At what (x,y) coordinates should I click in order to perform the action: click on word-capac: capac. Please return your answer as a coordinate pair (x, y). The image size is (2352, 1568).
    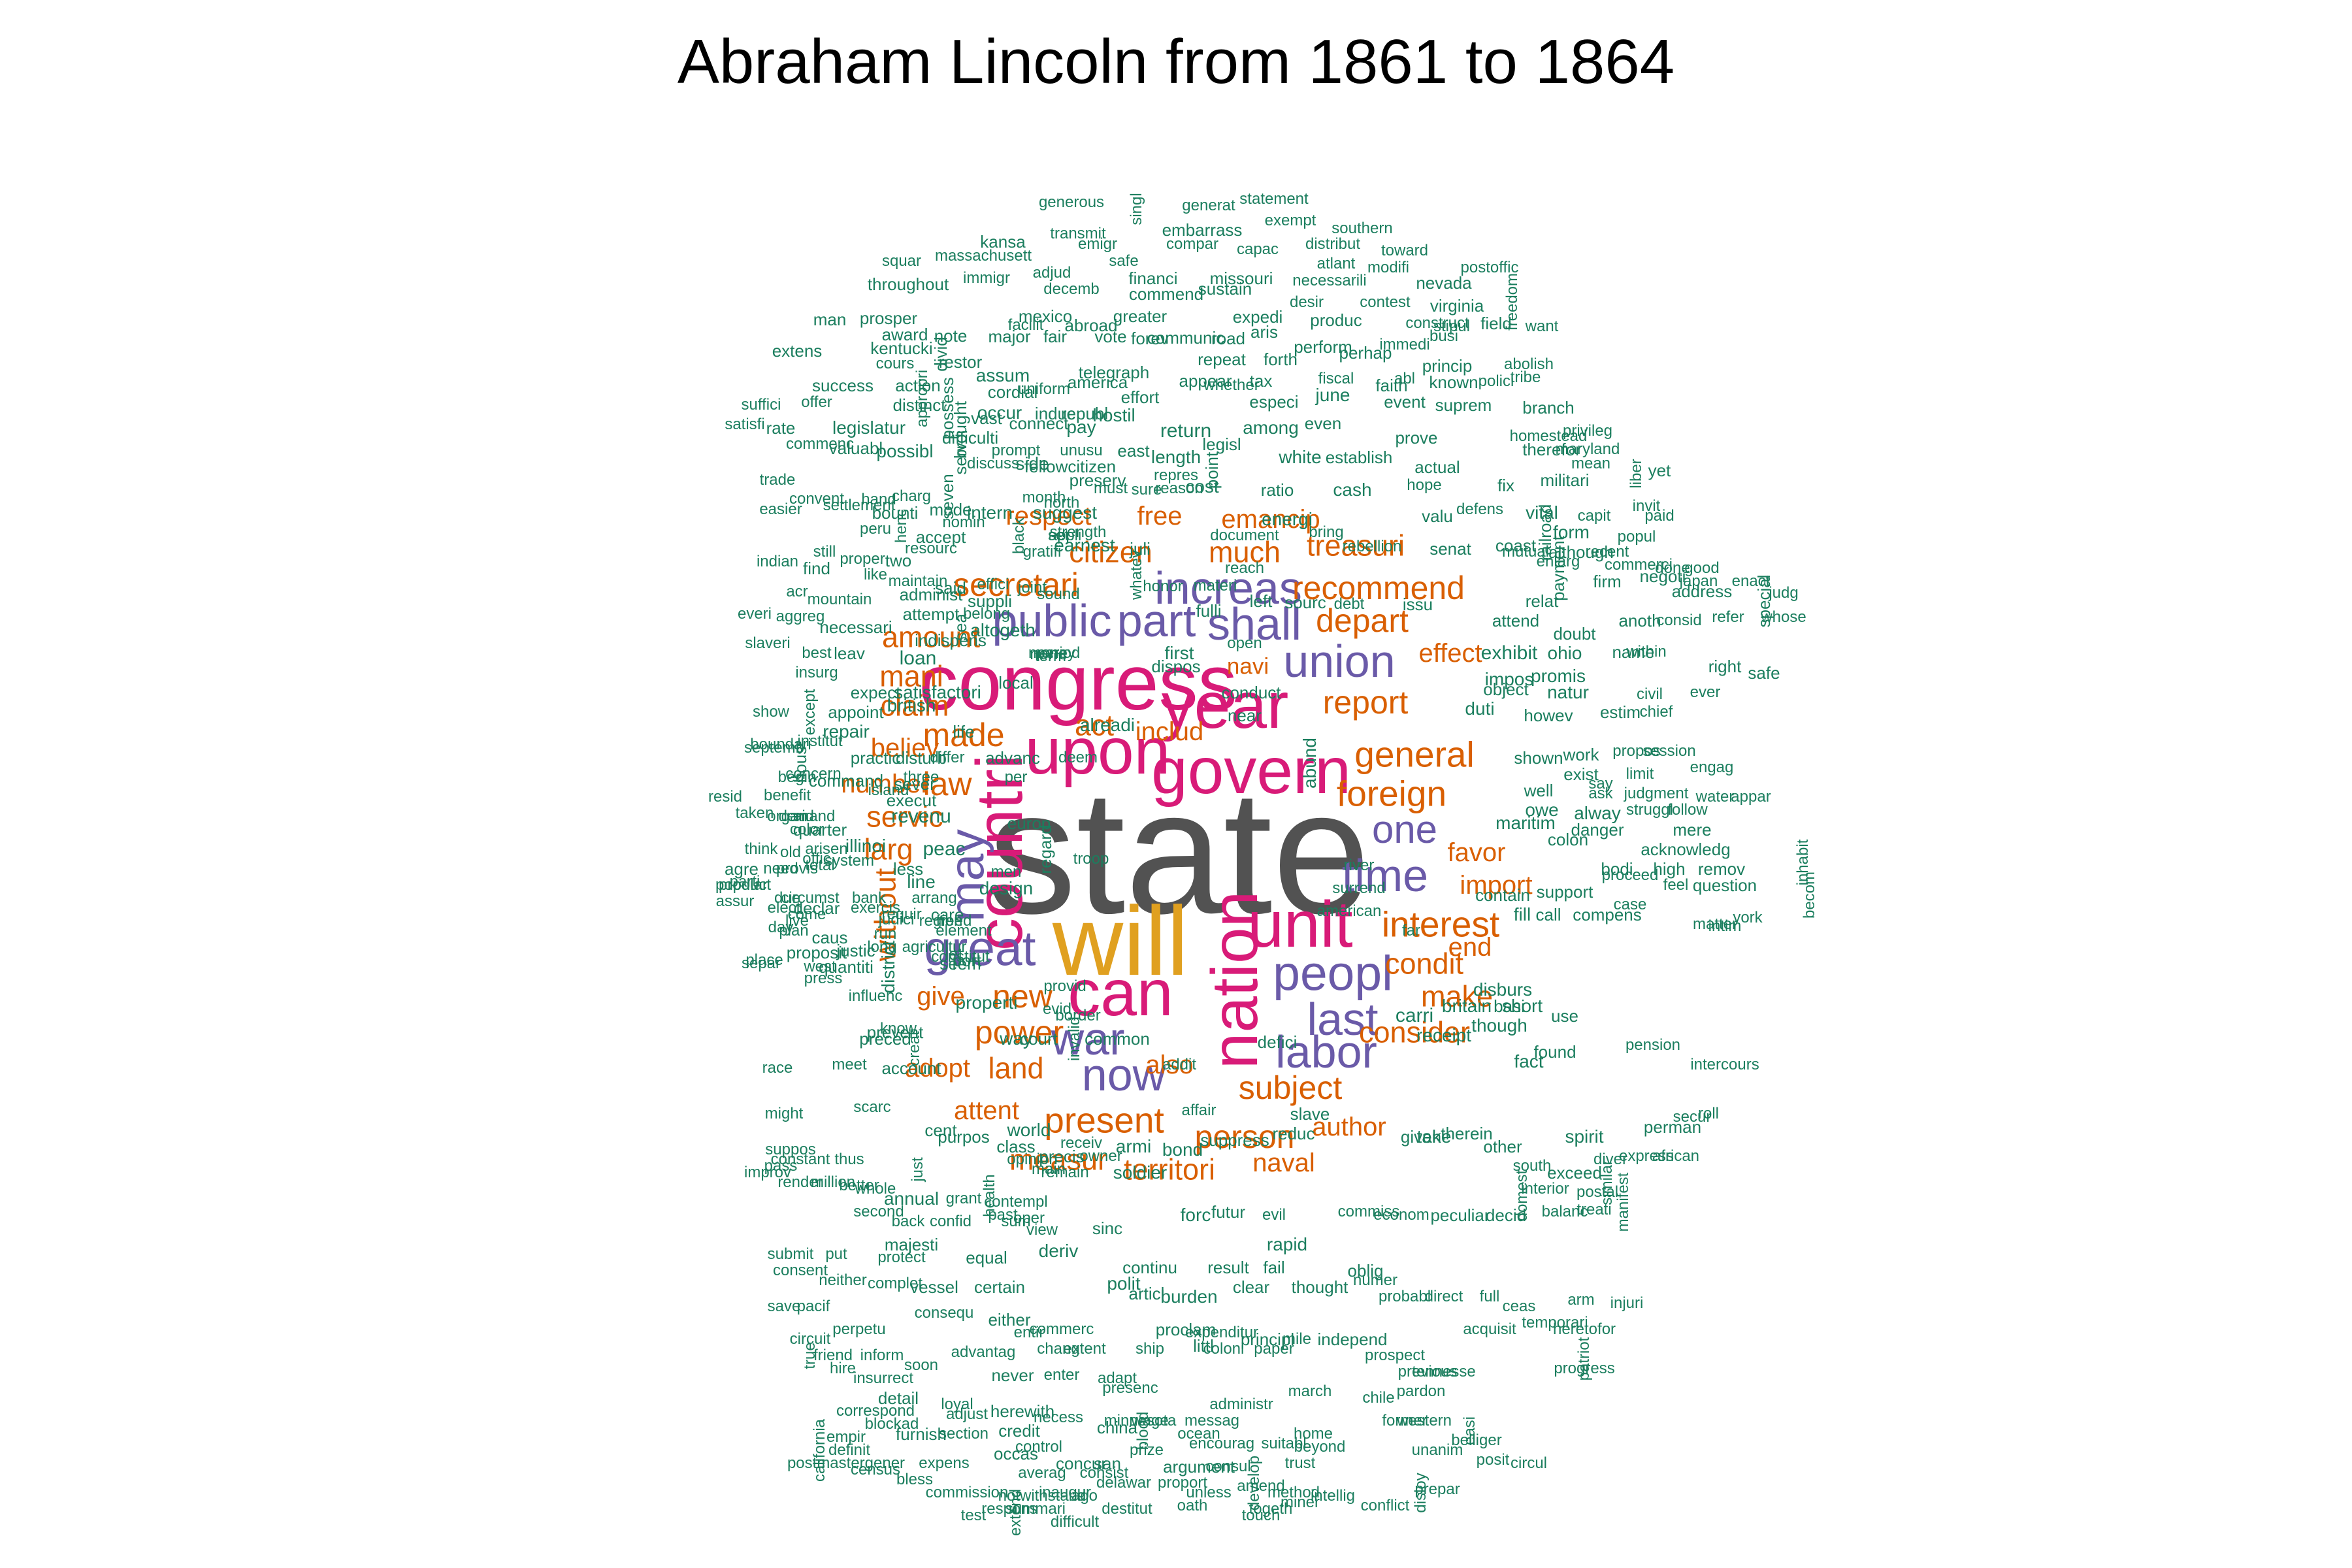
    Looking at the image, I should click on (1257, 249).